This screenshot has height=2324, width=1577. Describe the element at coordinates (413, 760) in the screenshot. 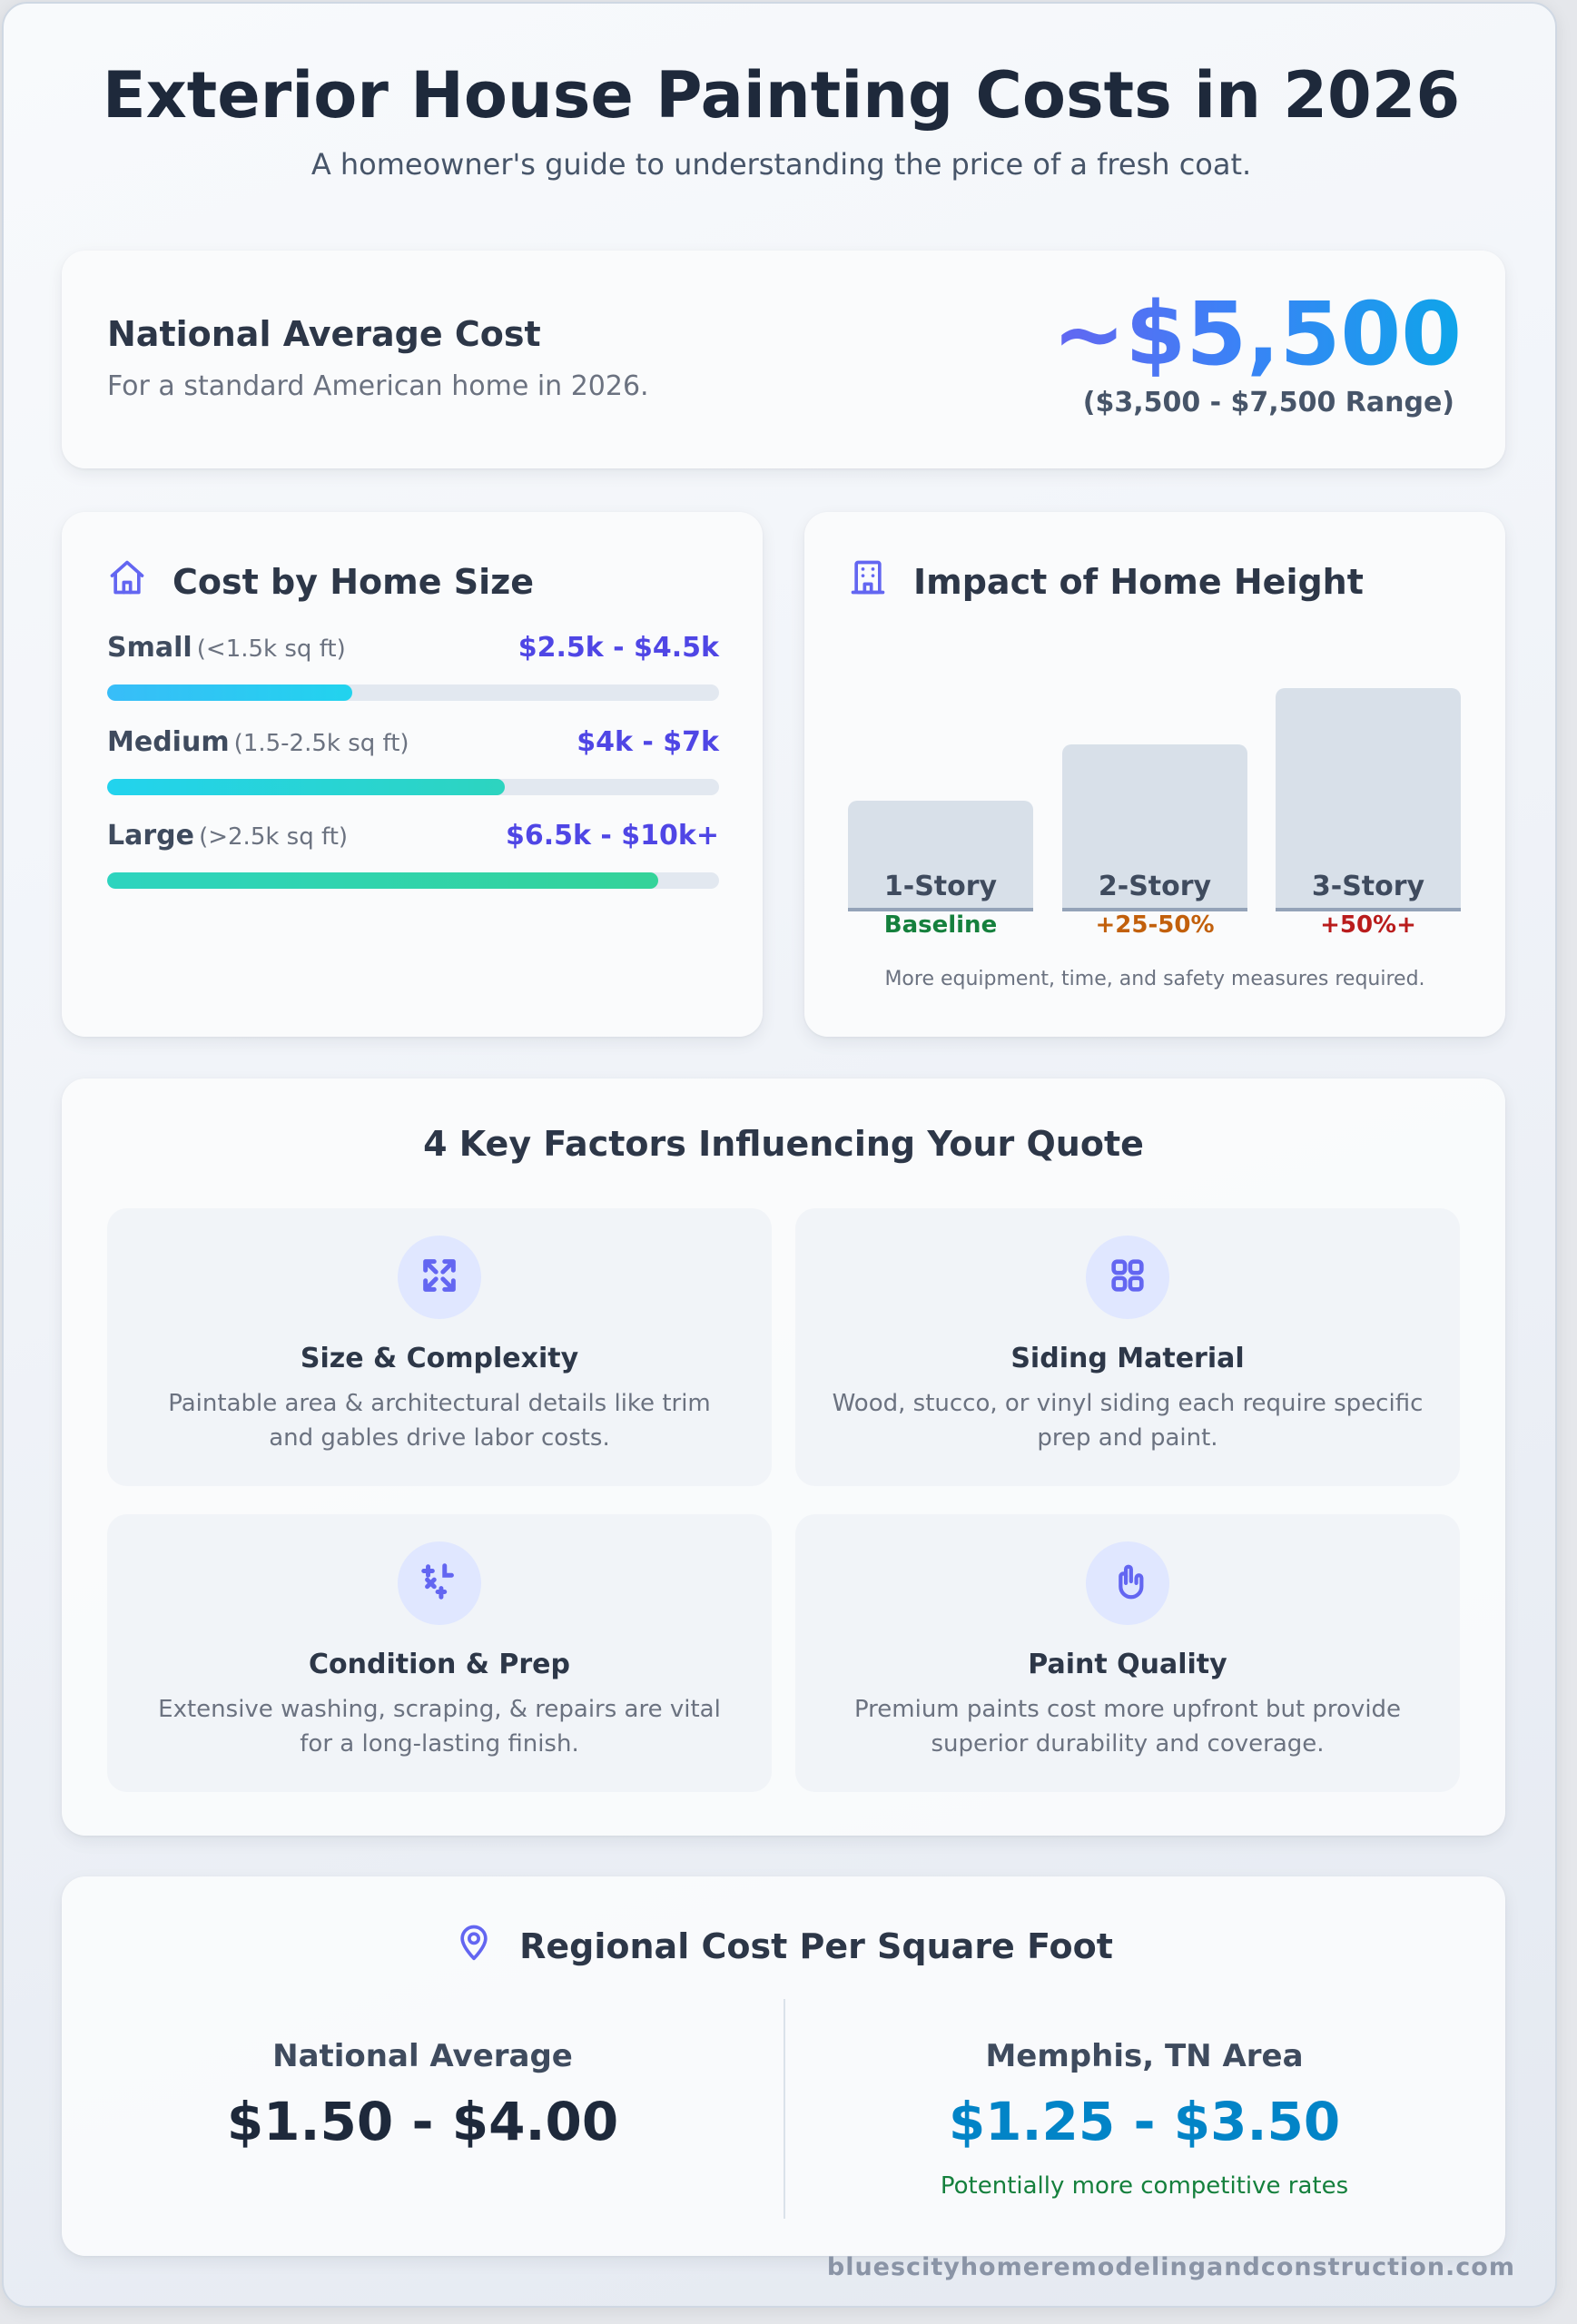

I see `size-row-medium: Medium (1.5-2.5k sq ft) $4k - $7k` at that location.